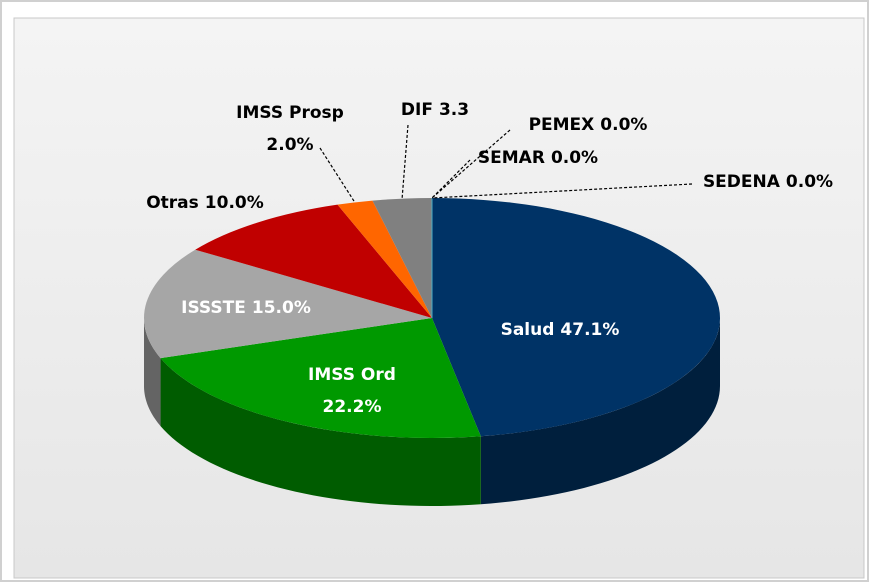  Describe the element at coordinates (352, 407) in the screenshot. I see `value-label: 22.2%` at that location.